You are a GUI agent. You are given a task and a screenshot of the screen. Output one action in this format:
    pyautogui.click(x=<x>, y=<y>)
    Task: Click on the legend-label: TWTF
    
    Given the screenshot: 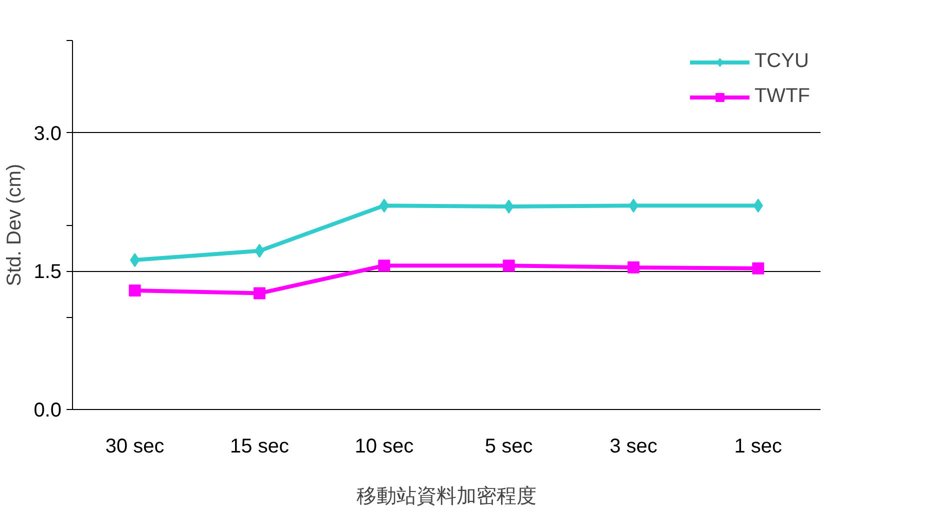 What is the action you would take?
    pyautogui.click(x=782, y=96)
    